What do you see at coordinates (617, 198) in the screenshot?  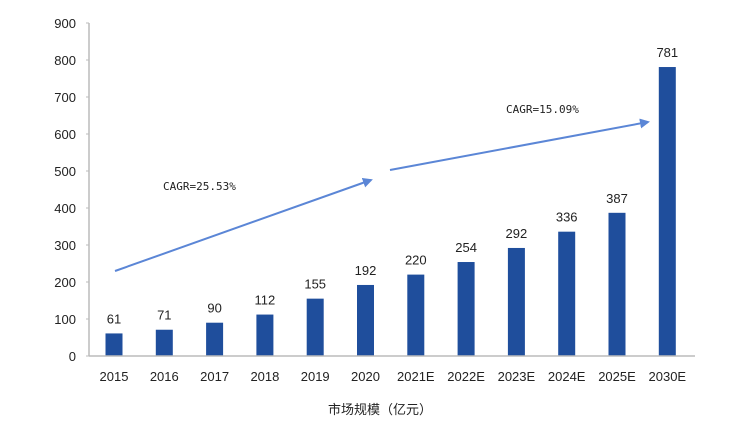 I see `data-label: 387` at bounding box center [617, 198].